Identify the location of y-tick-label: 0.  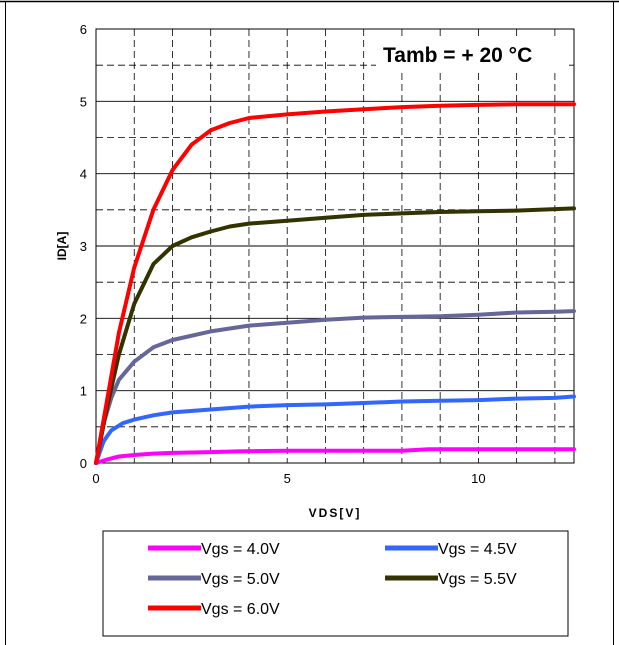
(83, 463).